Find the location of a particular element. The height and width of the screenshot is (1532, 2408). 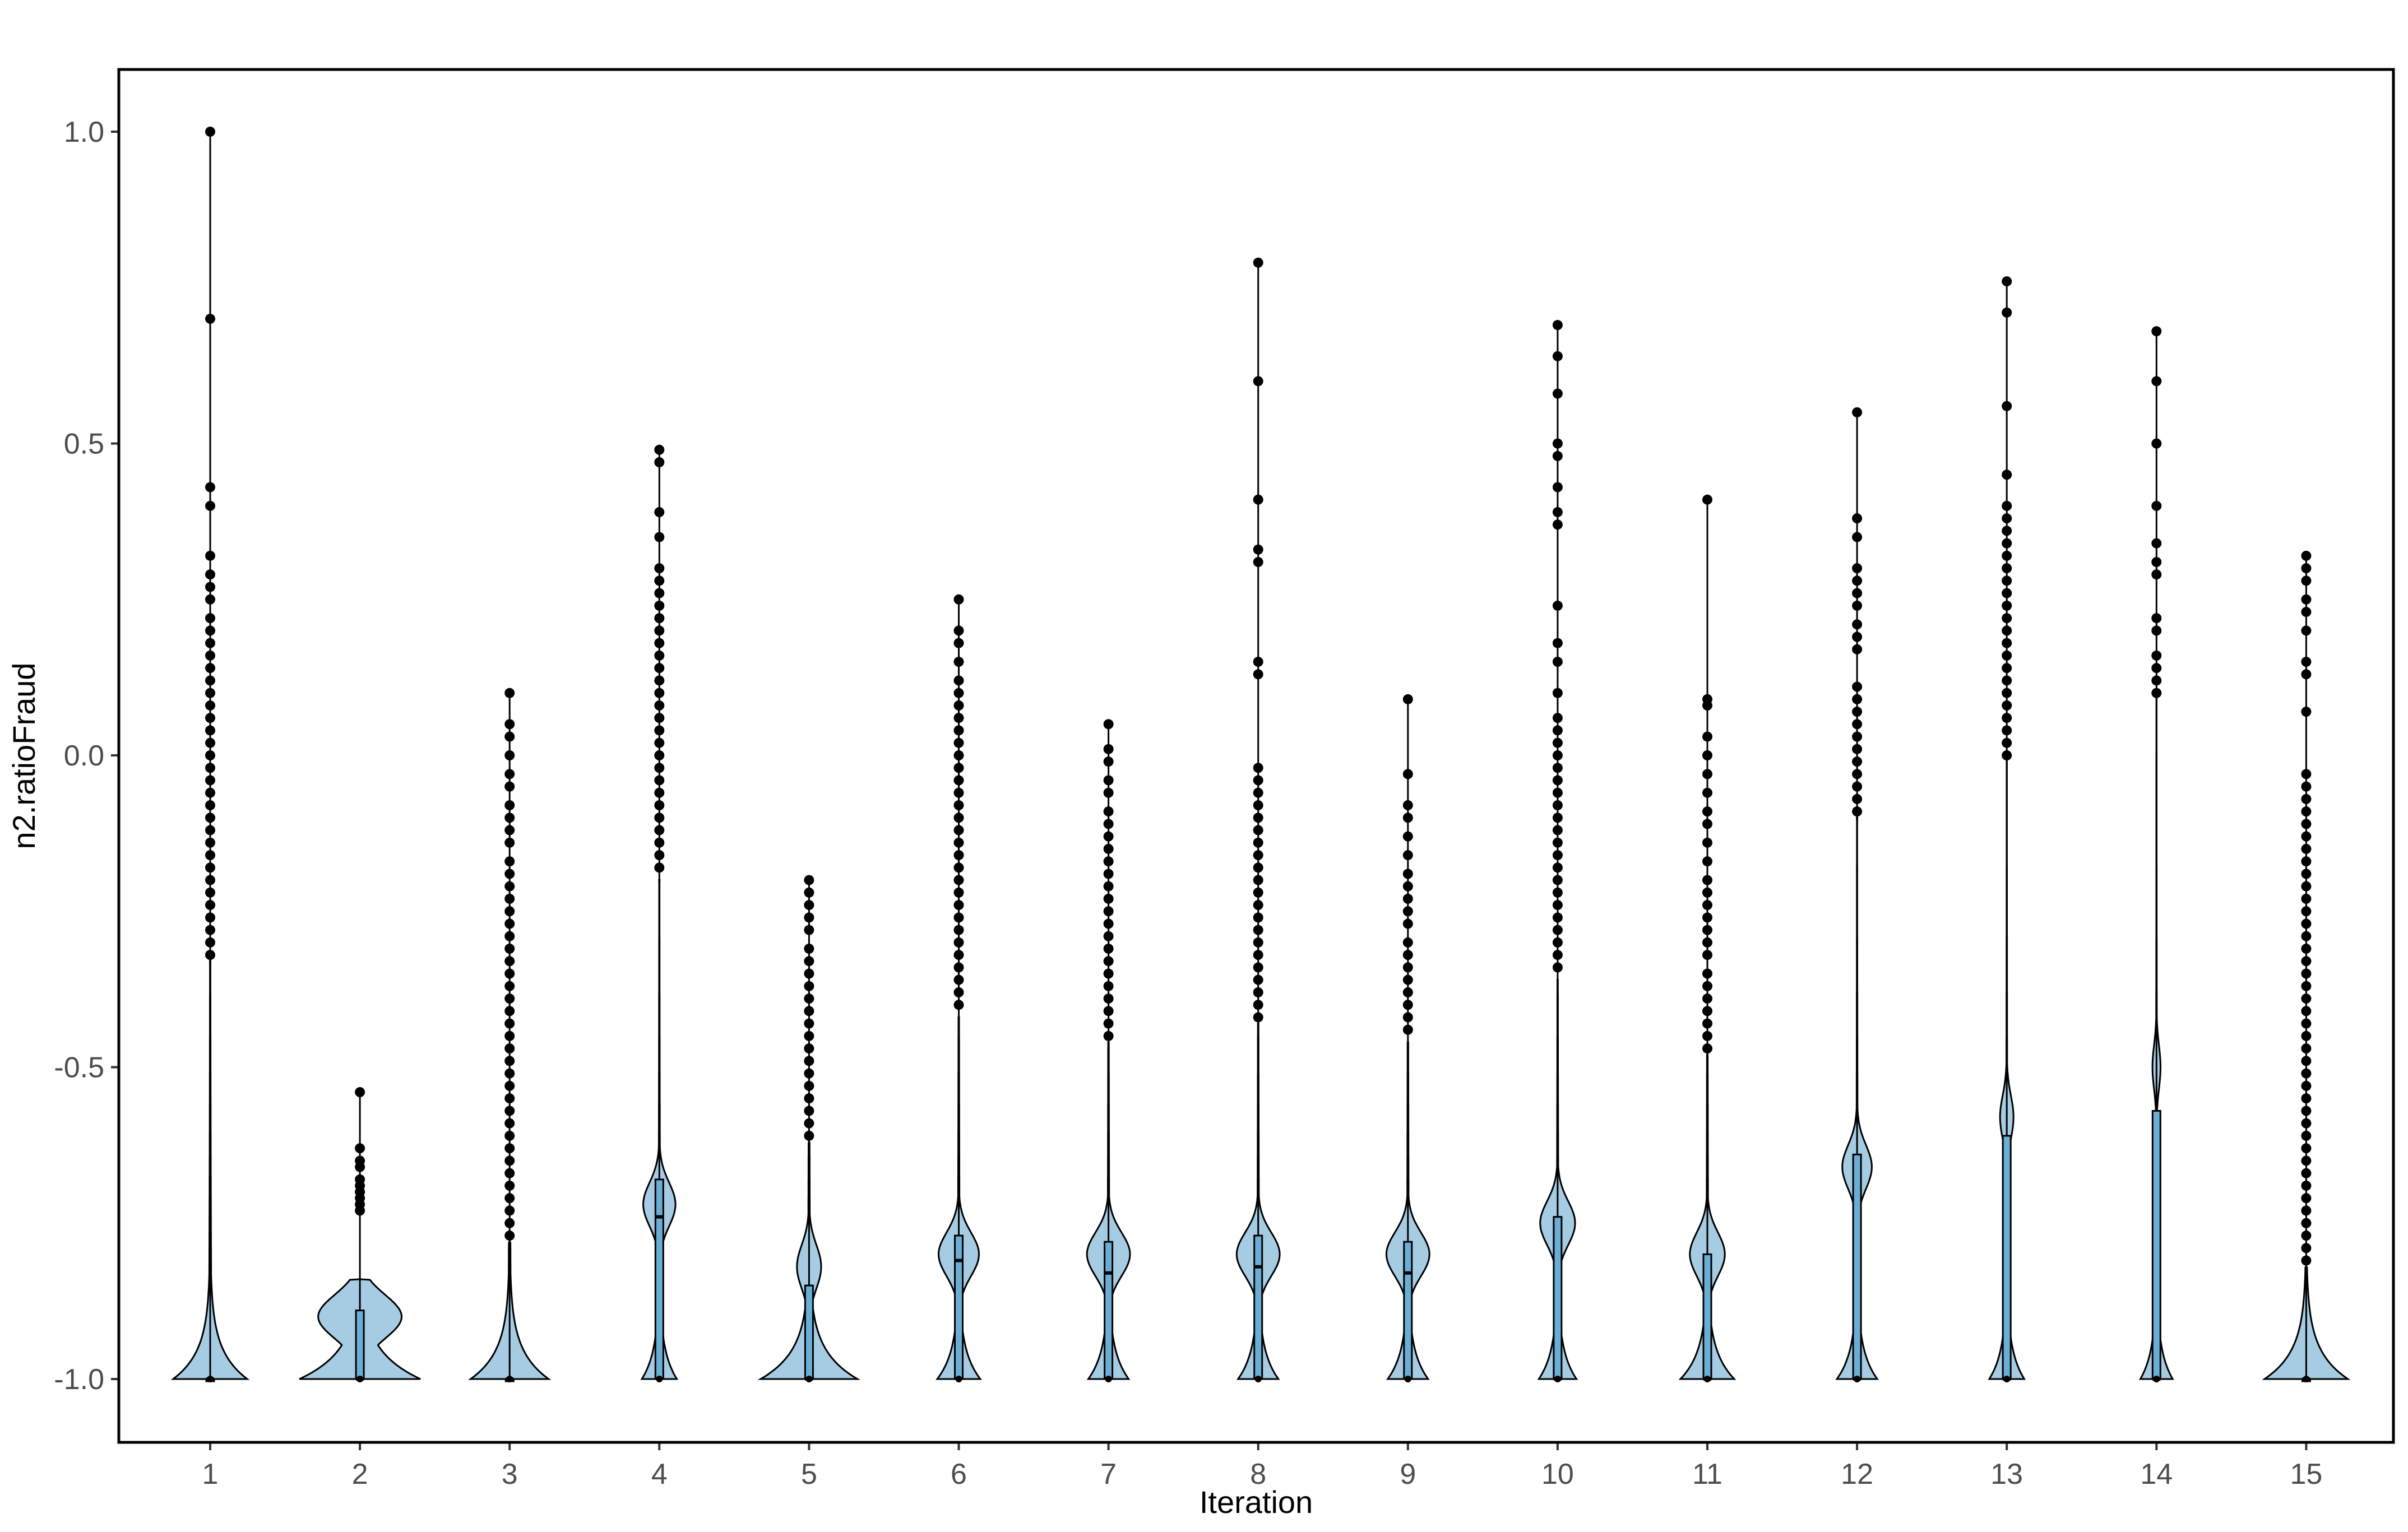

x-tick-label: 11 is located at coordinates (1707, 1474).